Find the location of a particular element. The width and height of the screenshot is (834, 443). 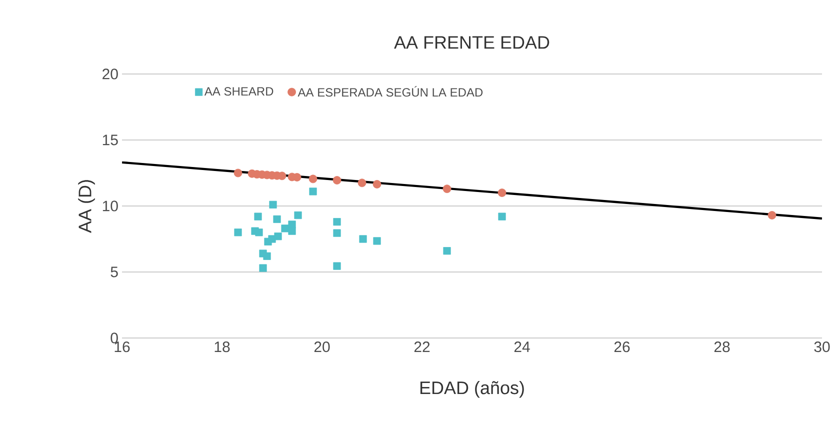

legend-label: AA ESPERADA SEGÚN LA EDAD is located at coordinates (390, 91).